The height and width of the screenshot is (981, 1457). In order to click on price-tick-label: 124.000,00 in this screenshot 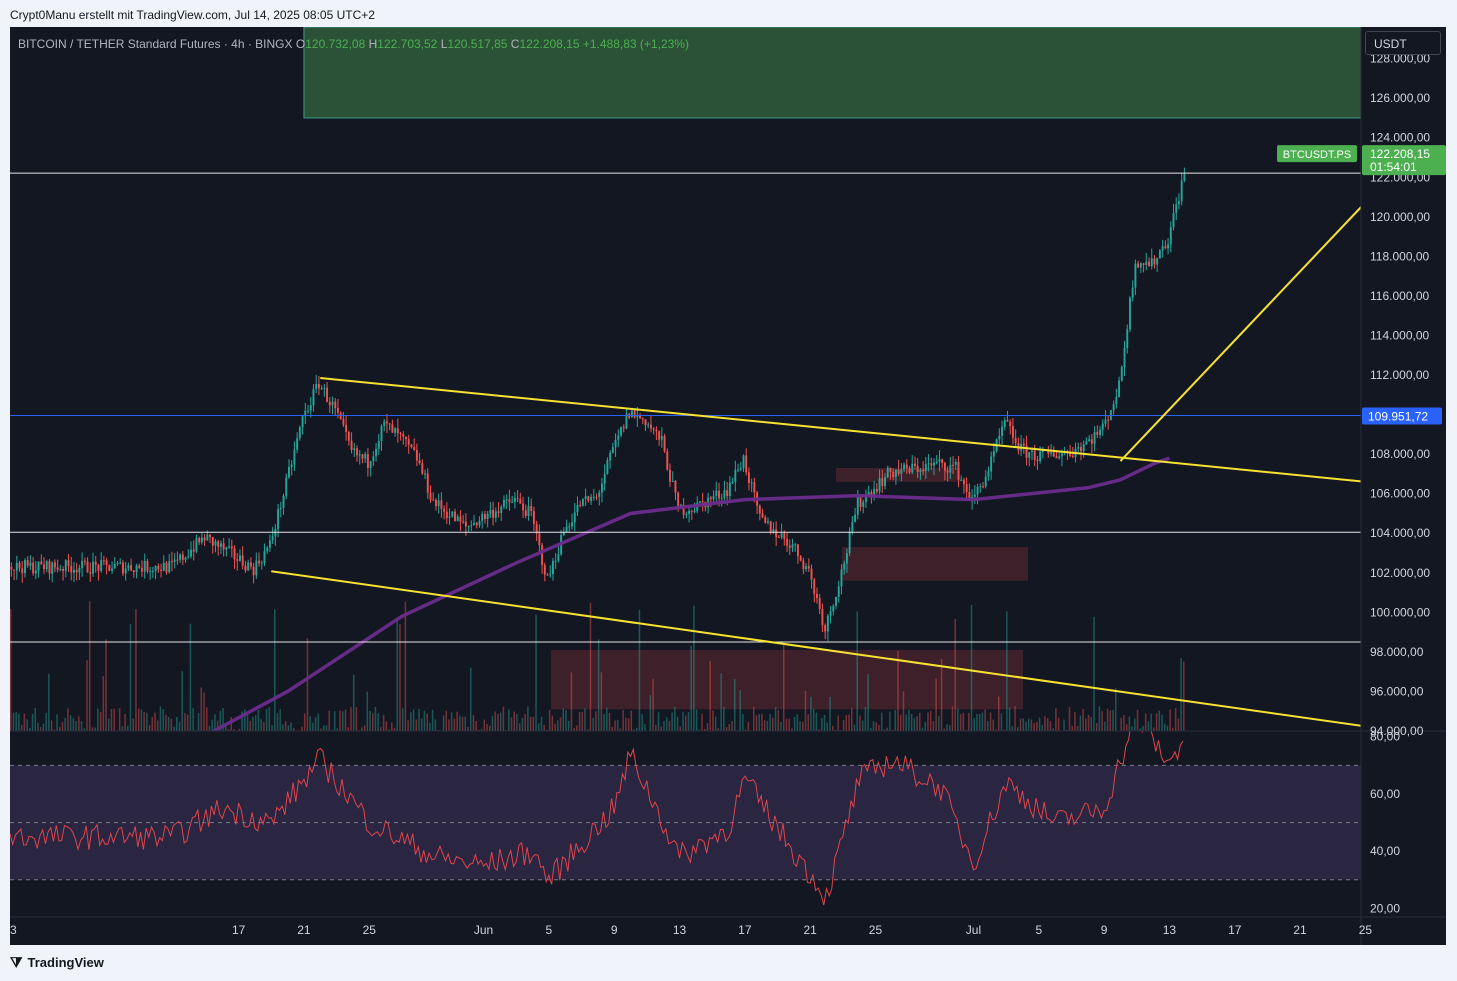, I will do `click(1400, 138)`.